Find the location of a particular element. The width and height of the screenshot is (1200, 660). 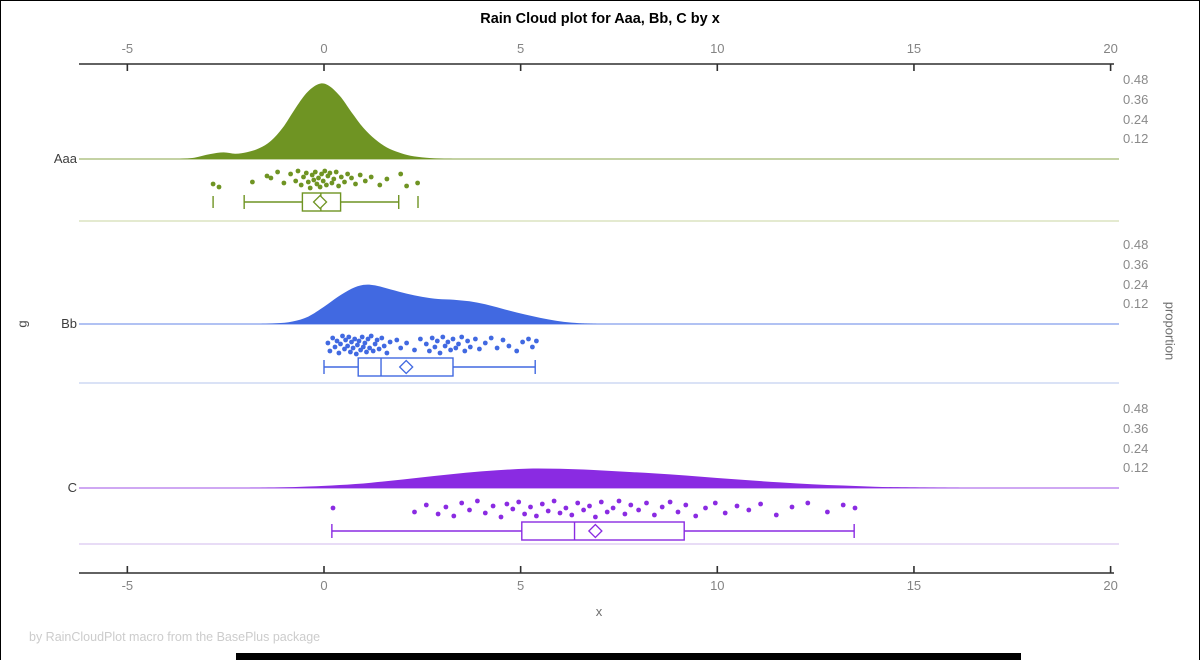

bottom-black-bar is located at coordinates (628, 656).